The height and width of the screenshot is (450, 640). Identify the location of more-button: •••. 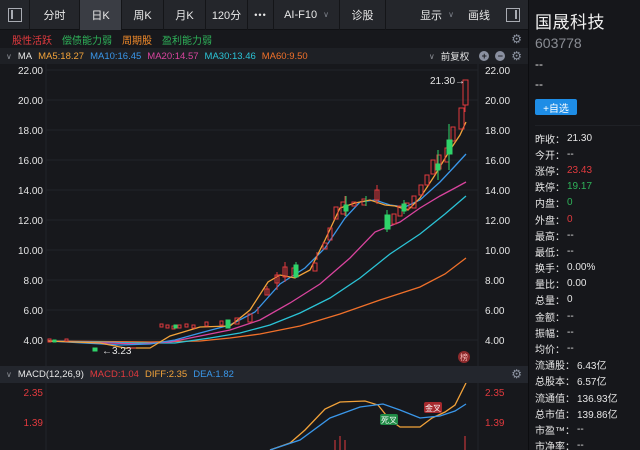
(261, 15).